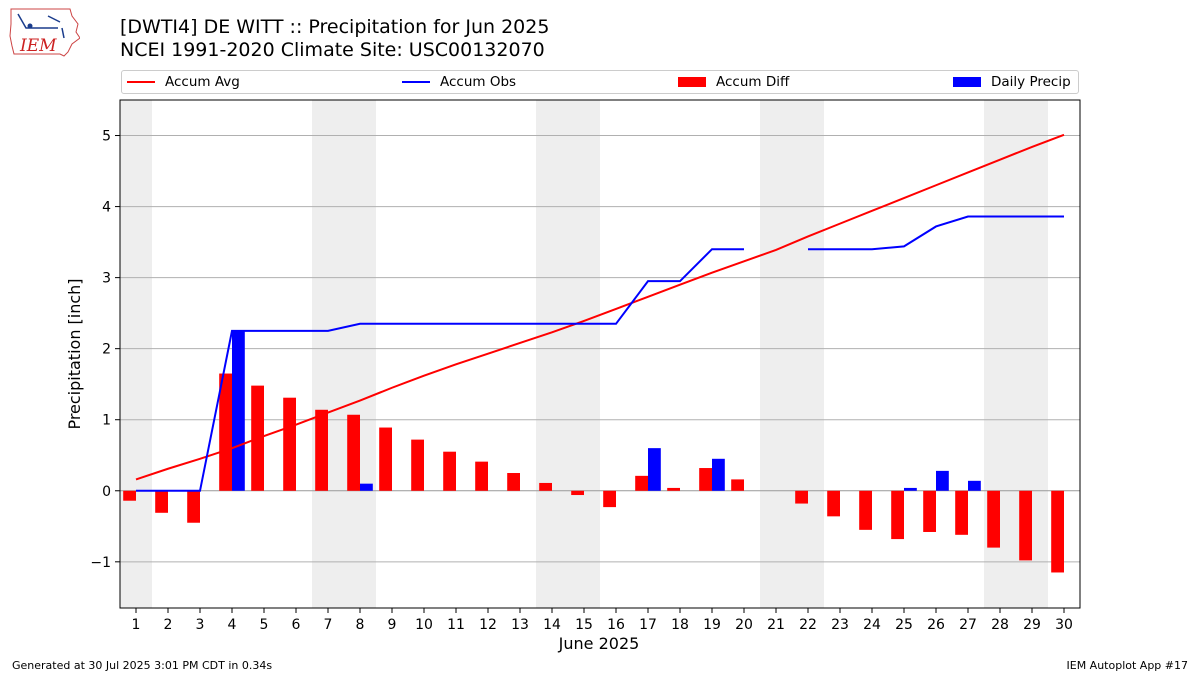 The image size is (1200, 675). What do you see at coordinates (100, 563) in the screenshot?
I see `y-tick-label--1: −1` at bounding box center [100, 563].